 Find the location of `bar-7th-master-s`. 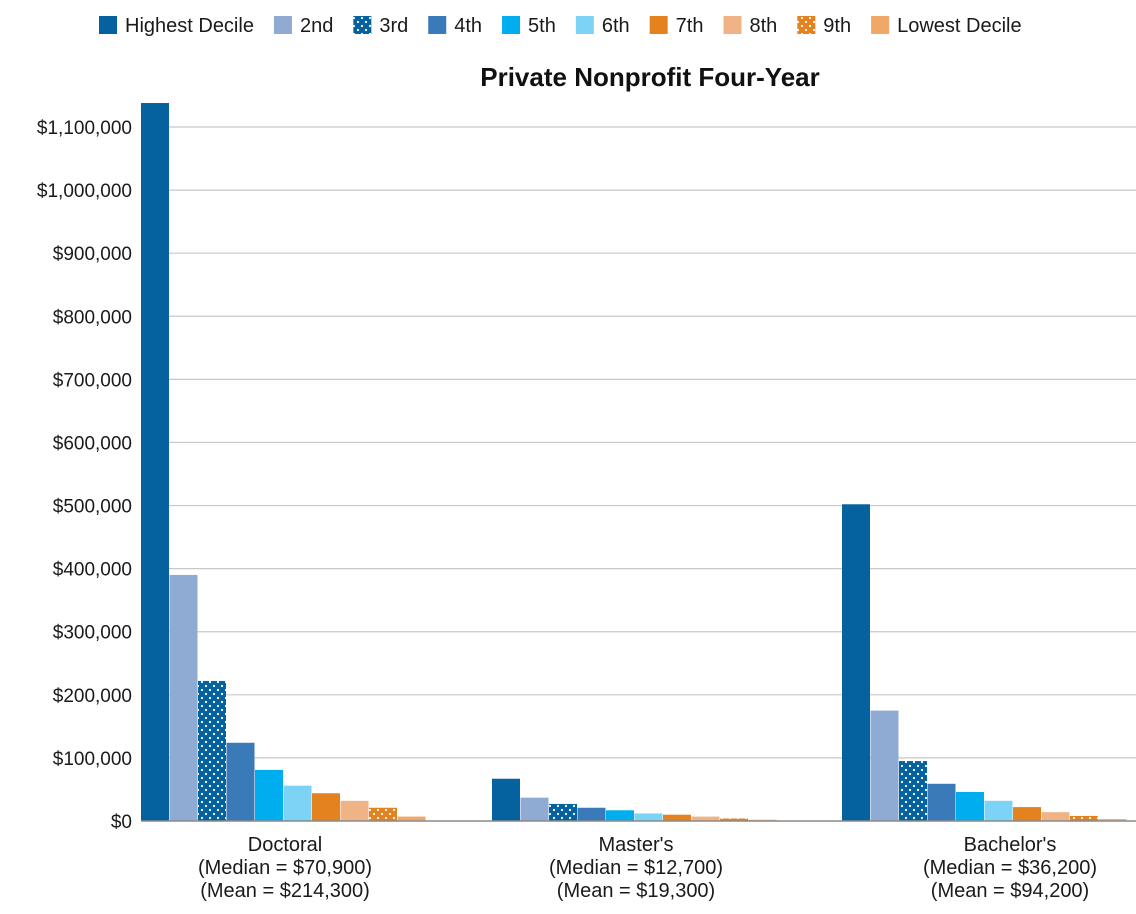

bar-7th-master-s is located at coordinates (677, 817).